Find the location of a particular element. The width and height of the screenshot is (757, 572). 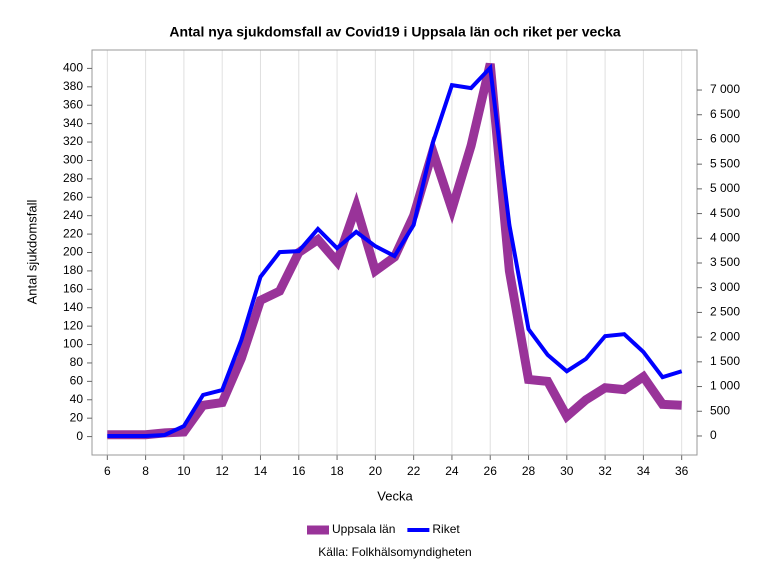

y-tick-label: 380 is located at coordinates (73, 86).